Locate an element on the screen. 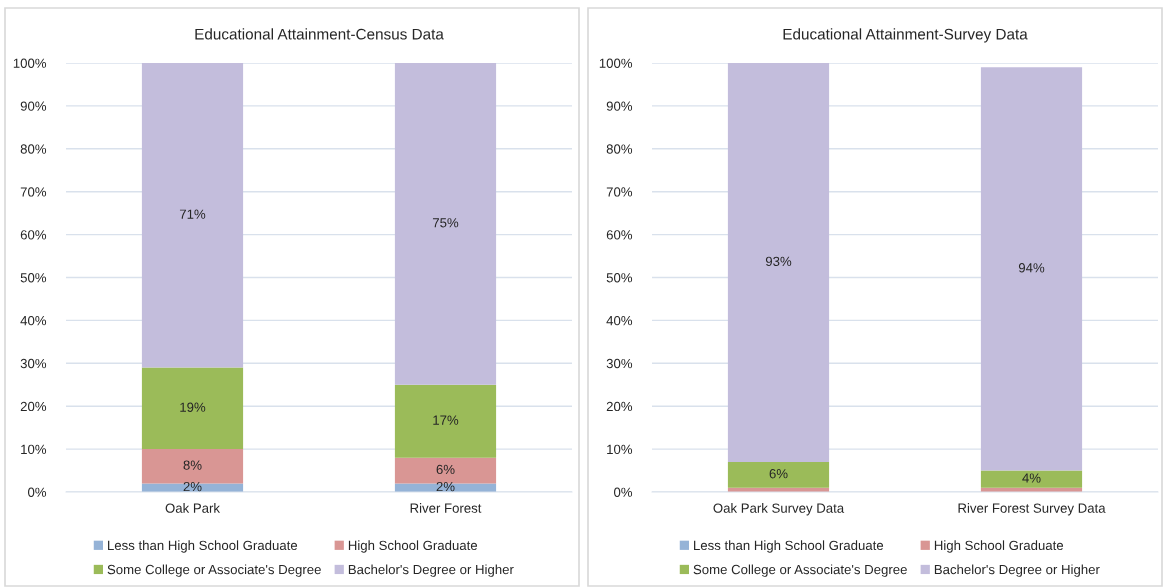 The width and height of the screenshot is (1166, 588). x-tick-label: River Forest Survey Data is located at coordinates (1032, 509).